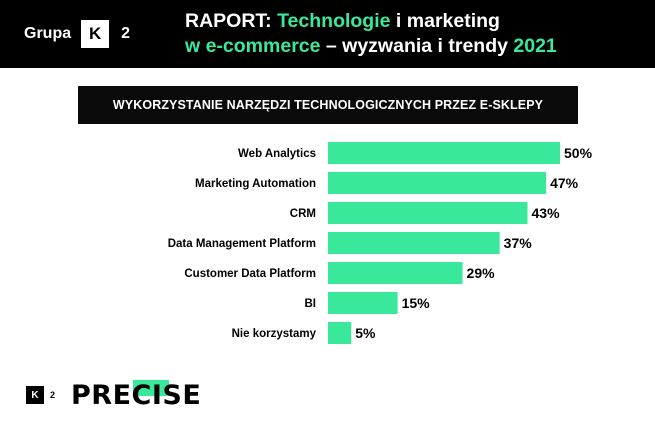 The height and width of the screenshot is (426, 655). I want to click on grupa-k2-logo: Grupa K 2, so click(77, 34).